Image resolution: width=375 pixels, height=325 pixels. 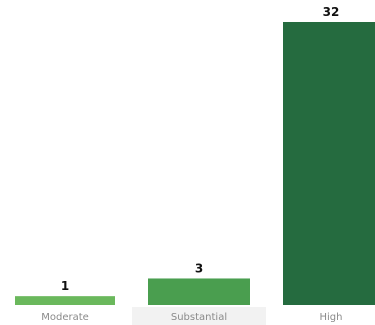 What do you see at coordinates (199, 268) in the screenshot?
I see `value-label-substantial: 3` at bounding box center [199, 268].